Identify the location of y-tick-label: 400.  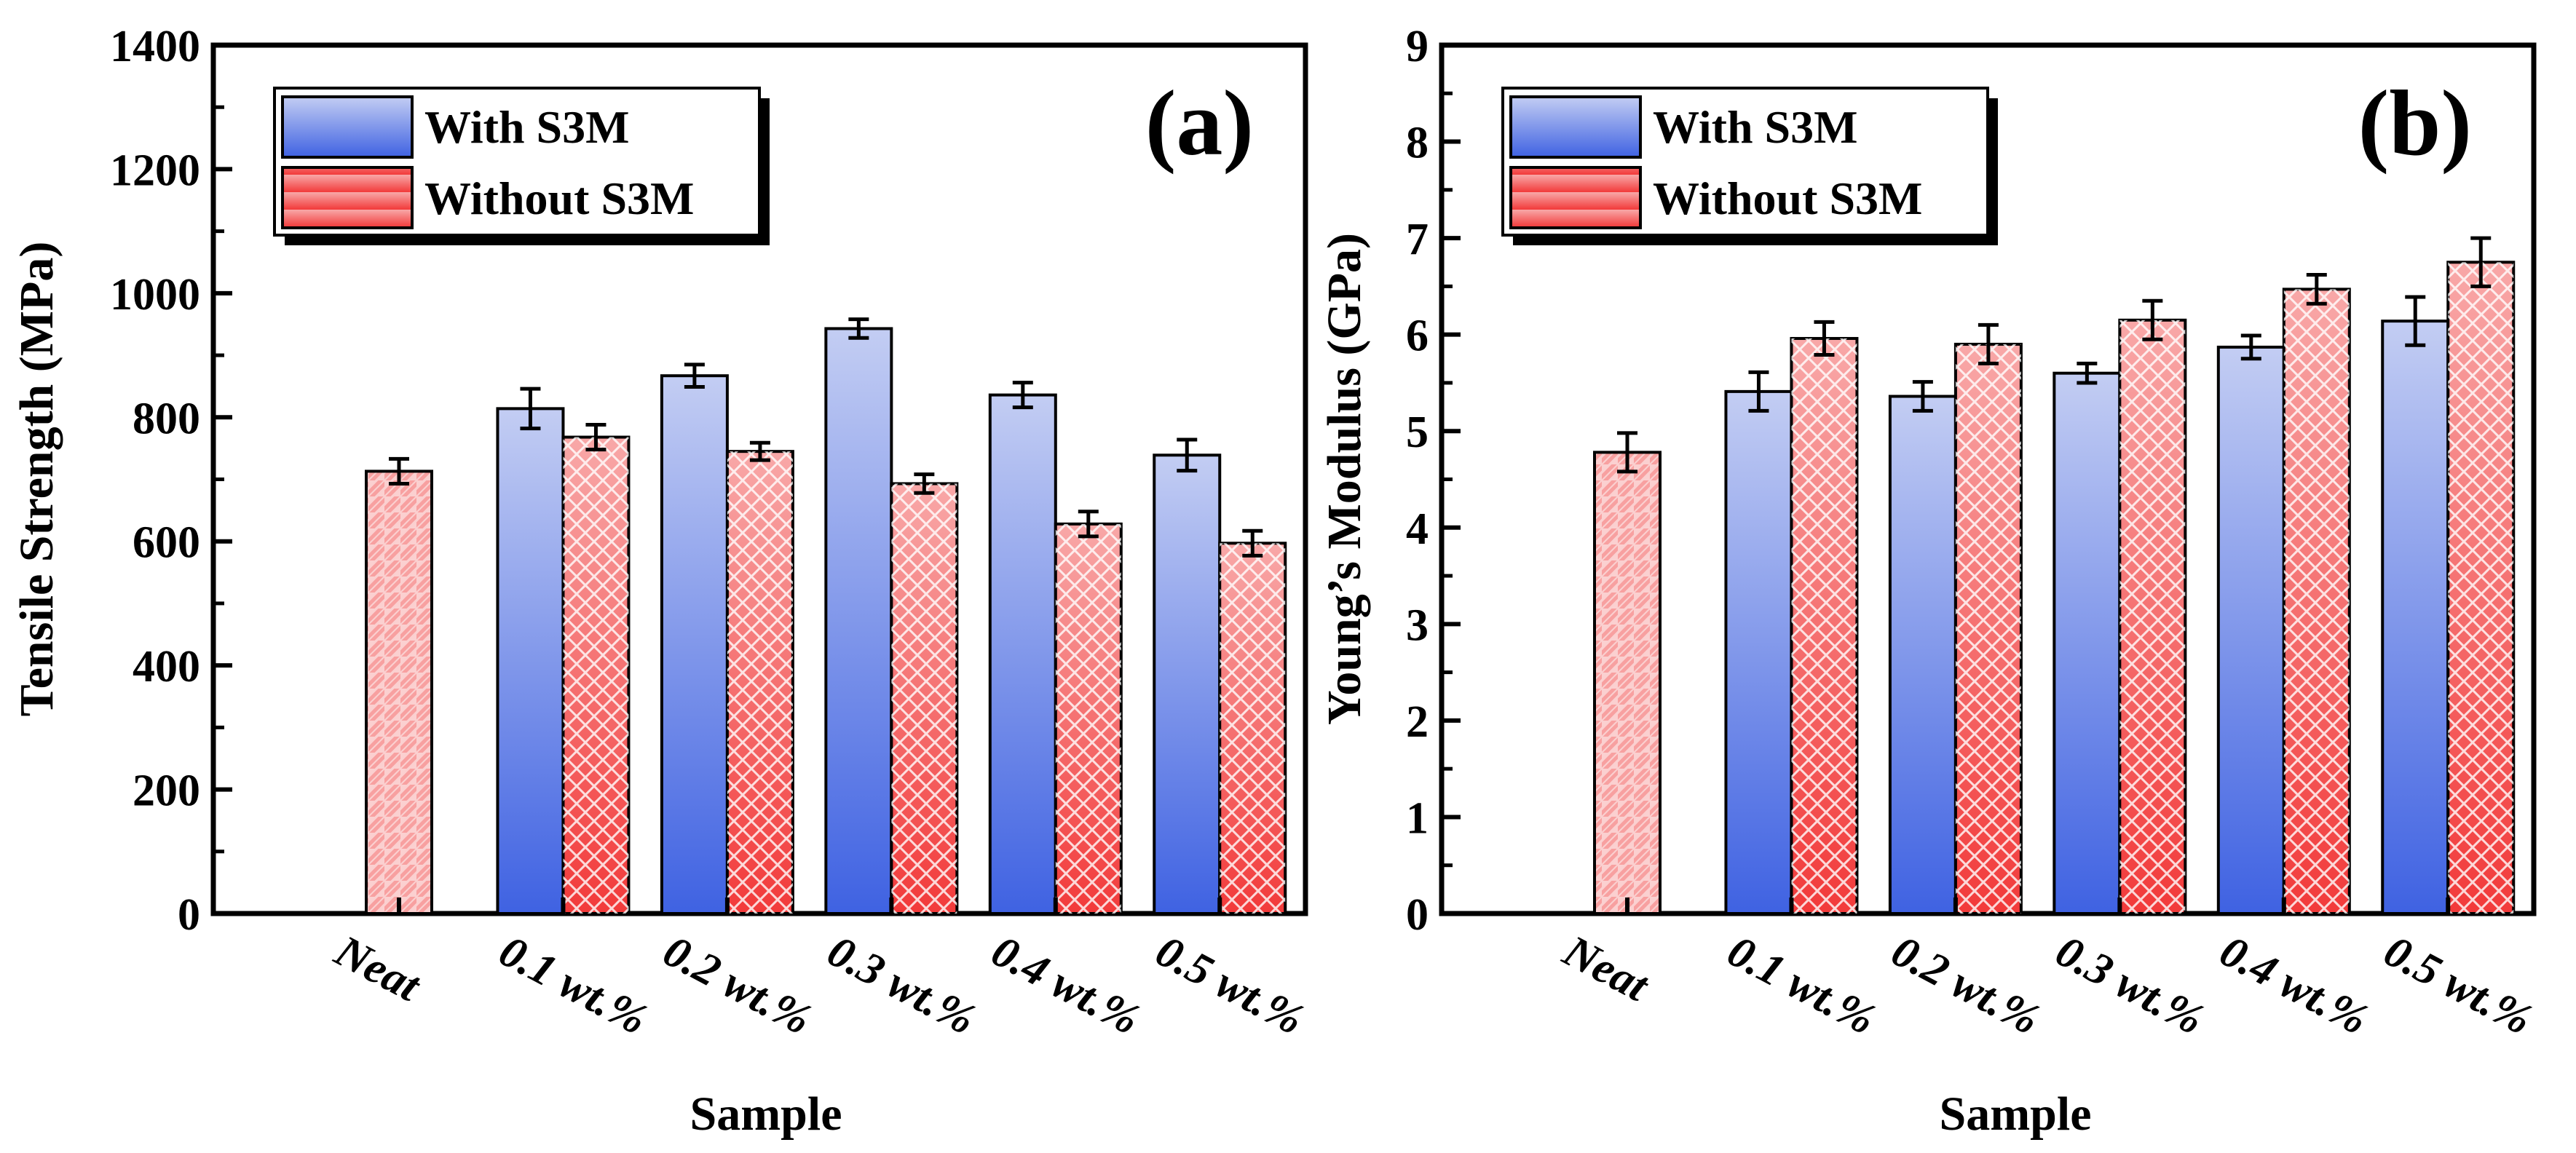
(166, 667).